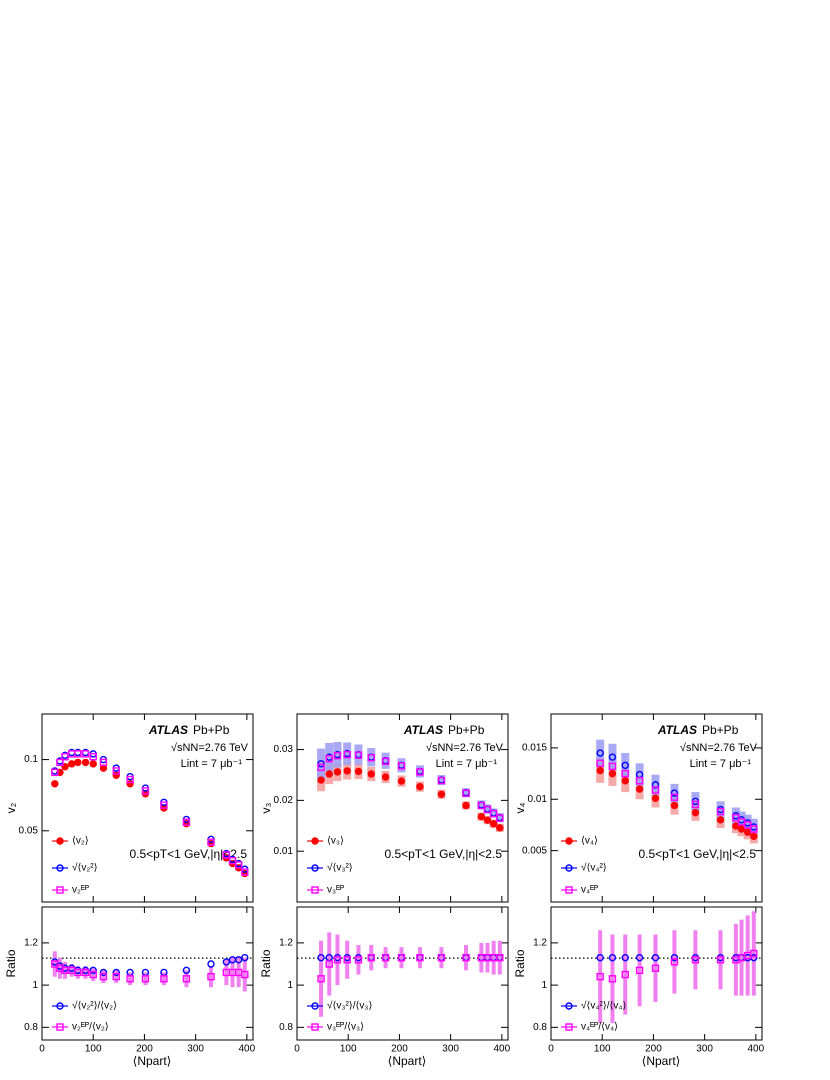 The height and width of the screenshot is (1080, 830). What do you see at coordinates (195, 1049) in the screenshot?
I see `x-tick-label: 300` at bounding box center [195, 1049].